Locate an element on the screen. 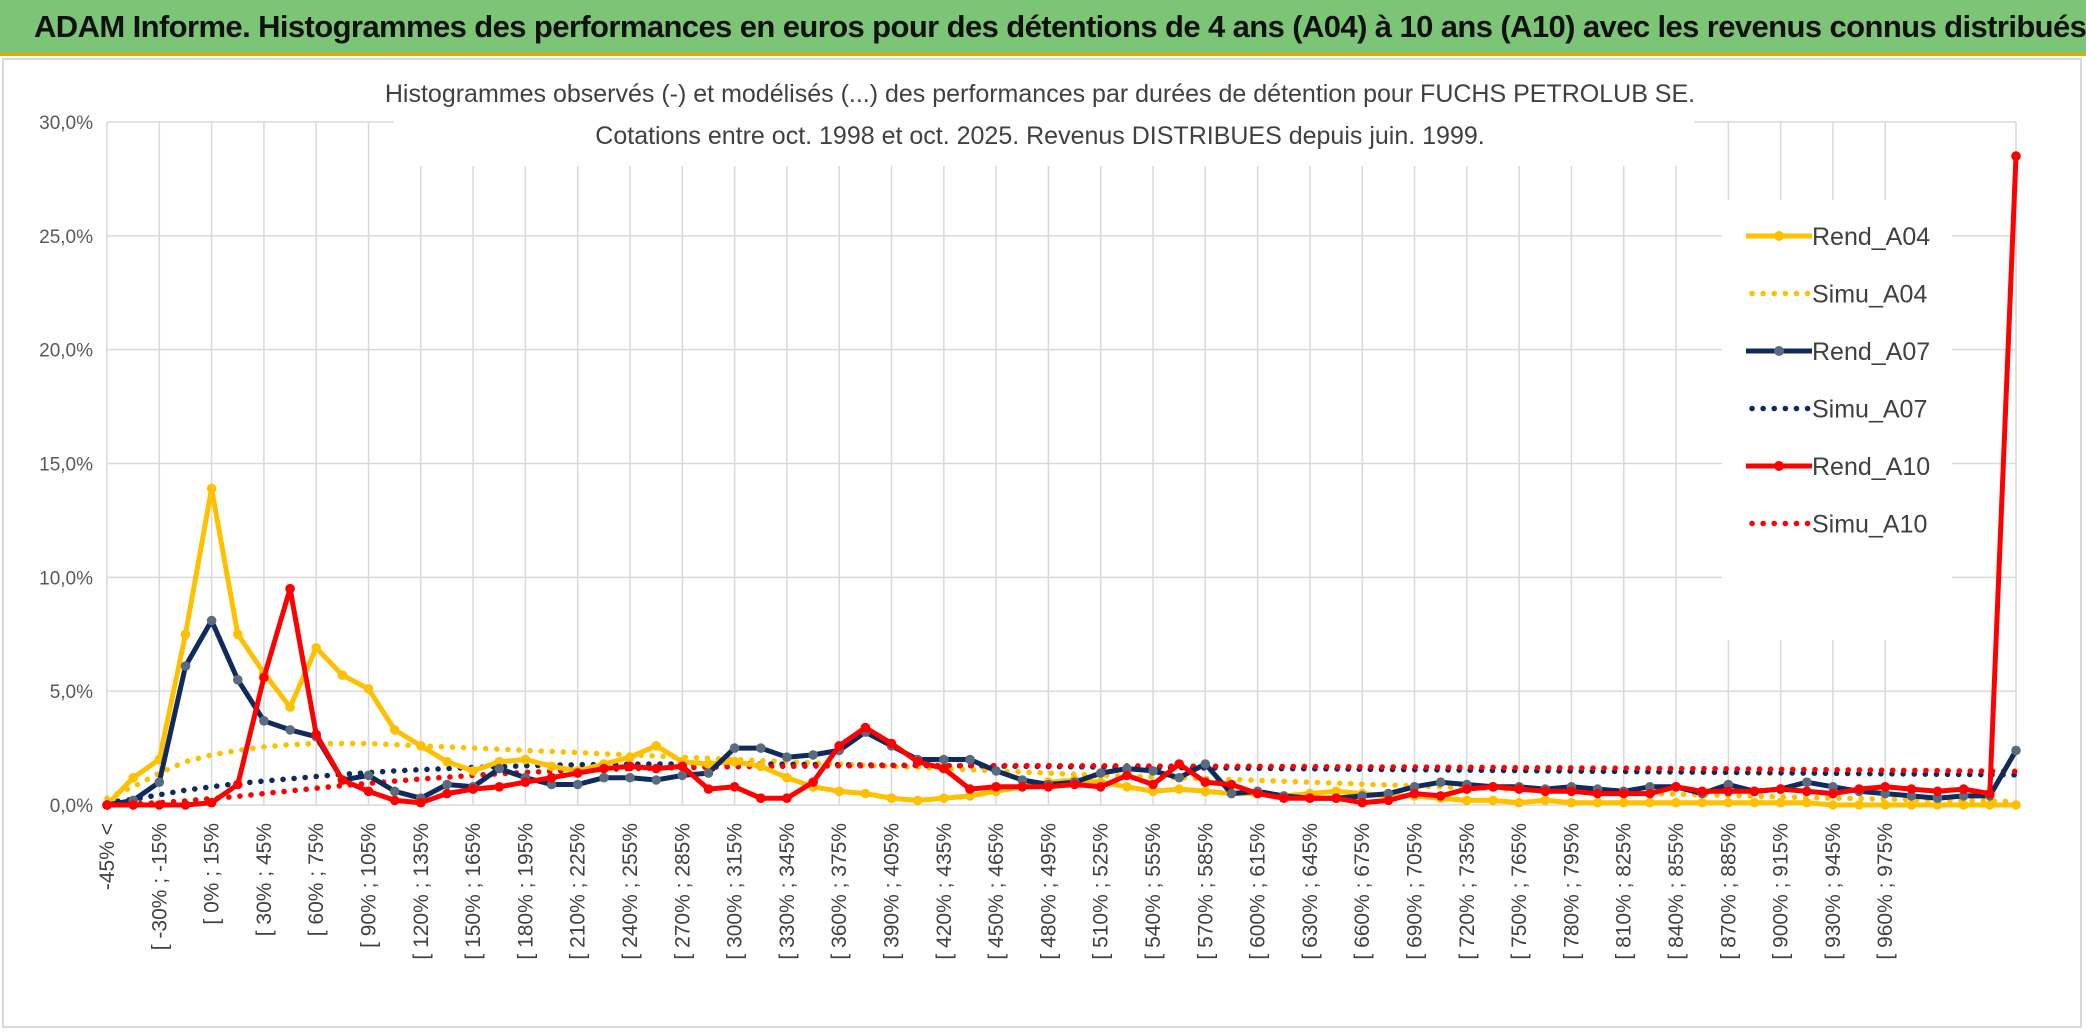 The height and width of the screenshot is (1033, 2086). x-tick-label: [ 480% ; 495% is located at coordinates (1048, 891).